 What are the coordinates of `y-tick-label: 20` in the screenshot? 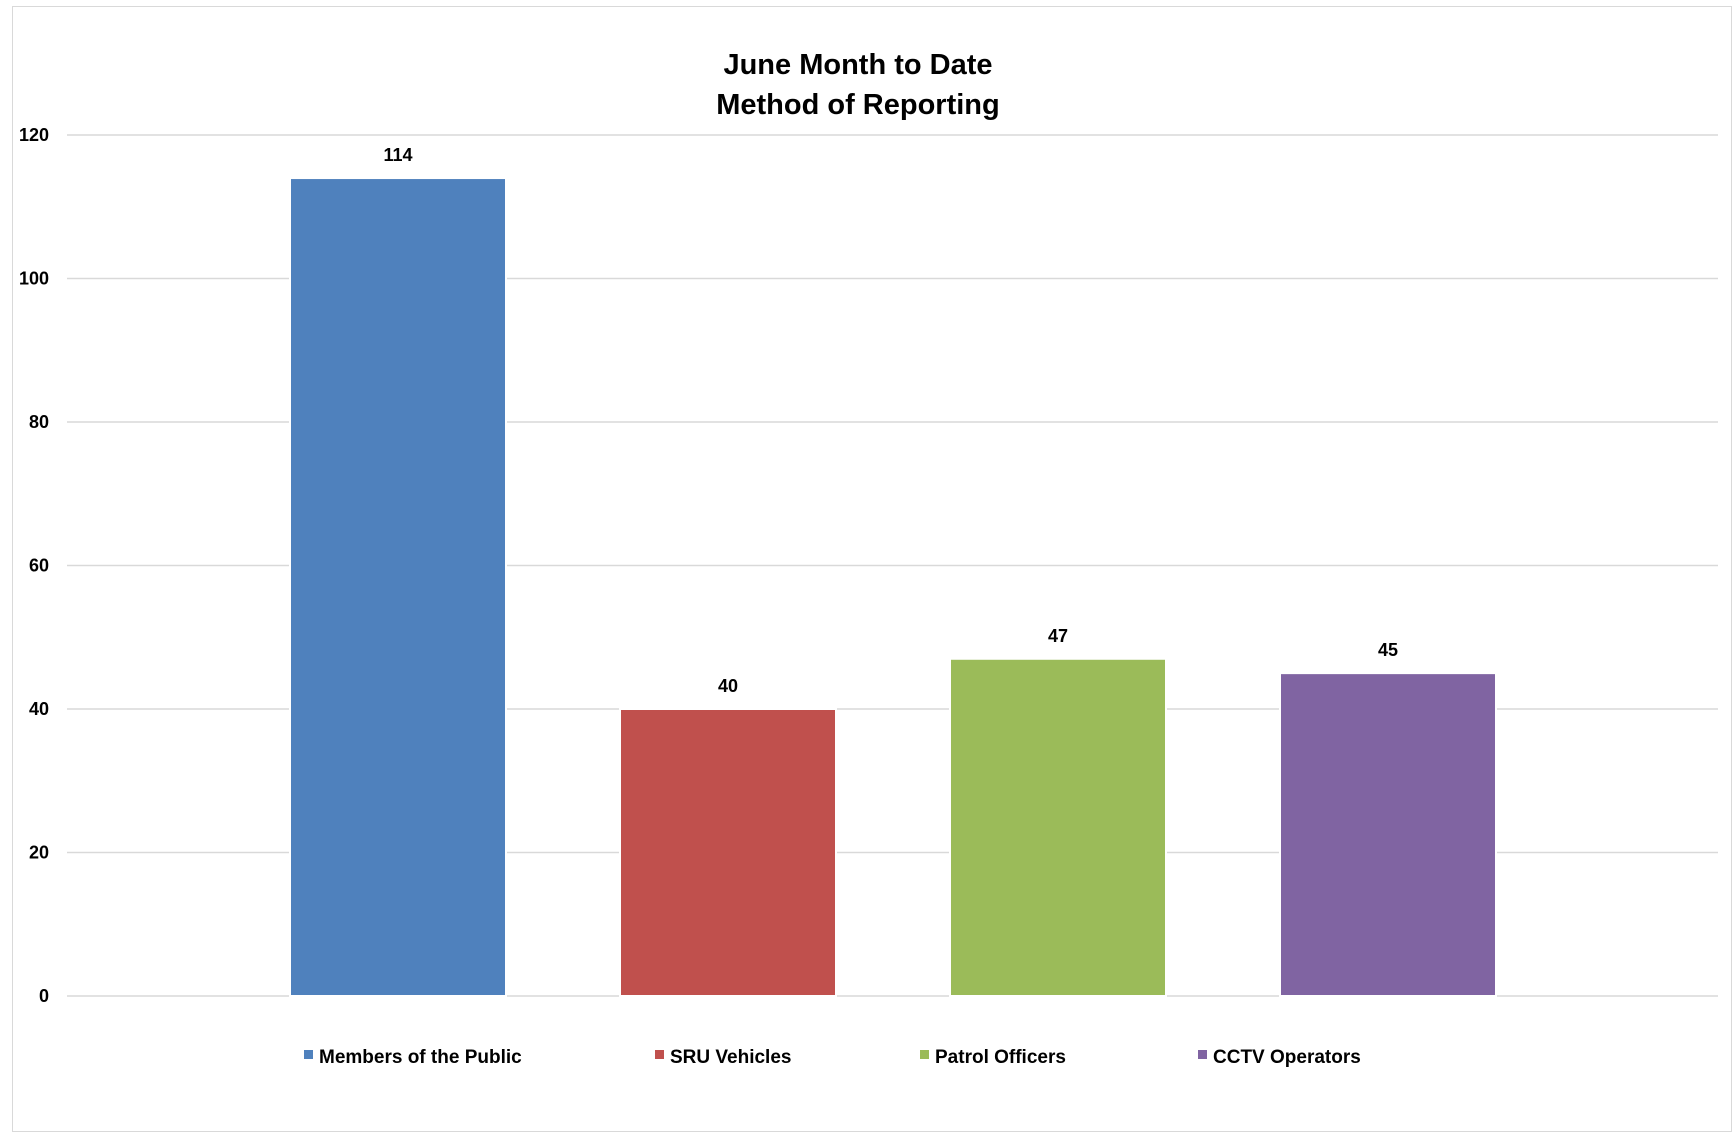 It's located at (39, 853).